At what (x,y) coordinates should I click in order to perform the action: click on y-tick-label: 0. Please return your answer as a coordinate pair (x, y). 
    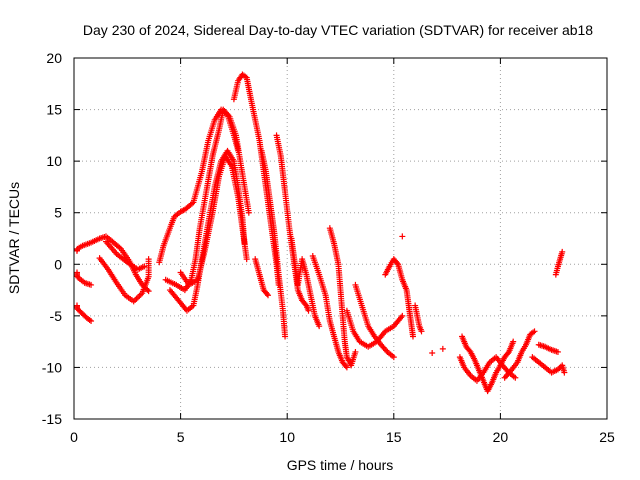
    Looking at the image, I should click on (58, 264).